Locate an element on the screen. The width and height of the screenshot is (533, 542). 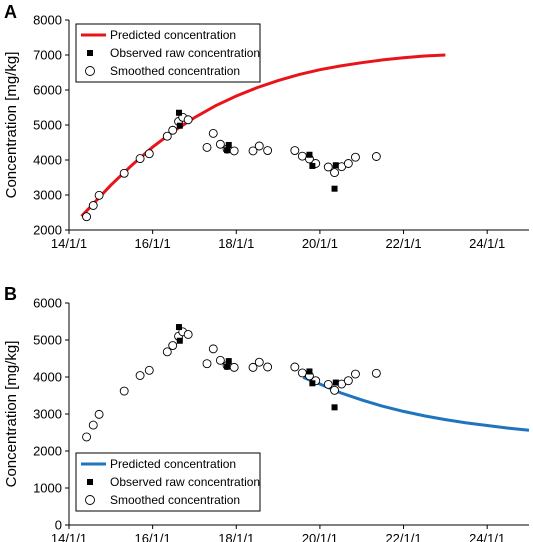
y-tick-label: 1000 is located at coordinates (47, 488).